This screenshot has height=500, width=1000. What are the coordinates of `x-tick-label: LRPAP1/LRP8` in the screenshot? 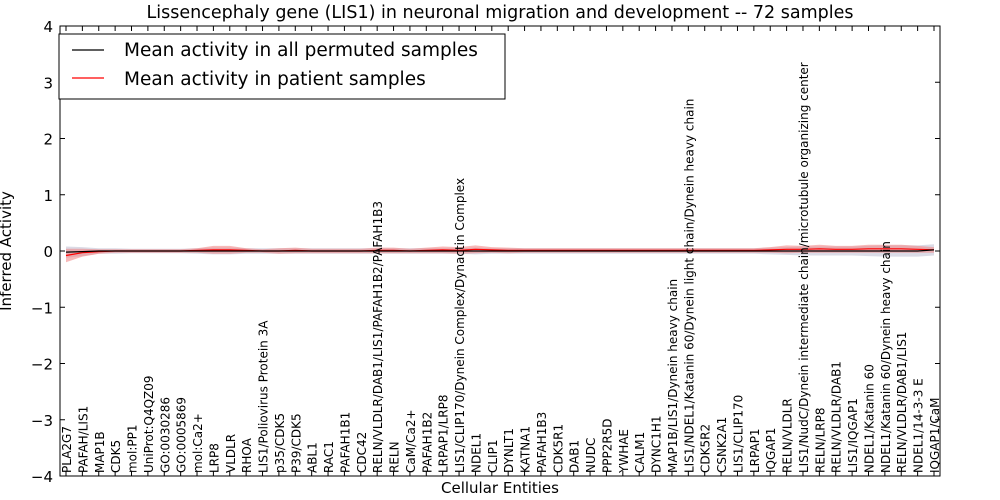 It's located at (444, 433).